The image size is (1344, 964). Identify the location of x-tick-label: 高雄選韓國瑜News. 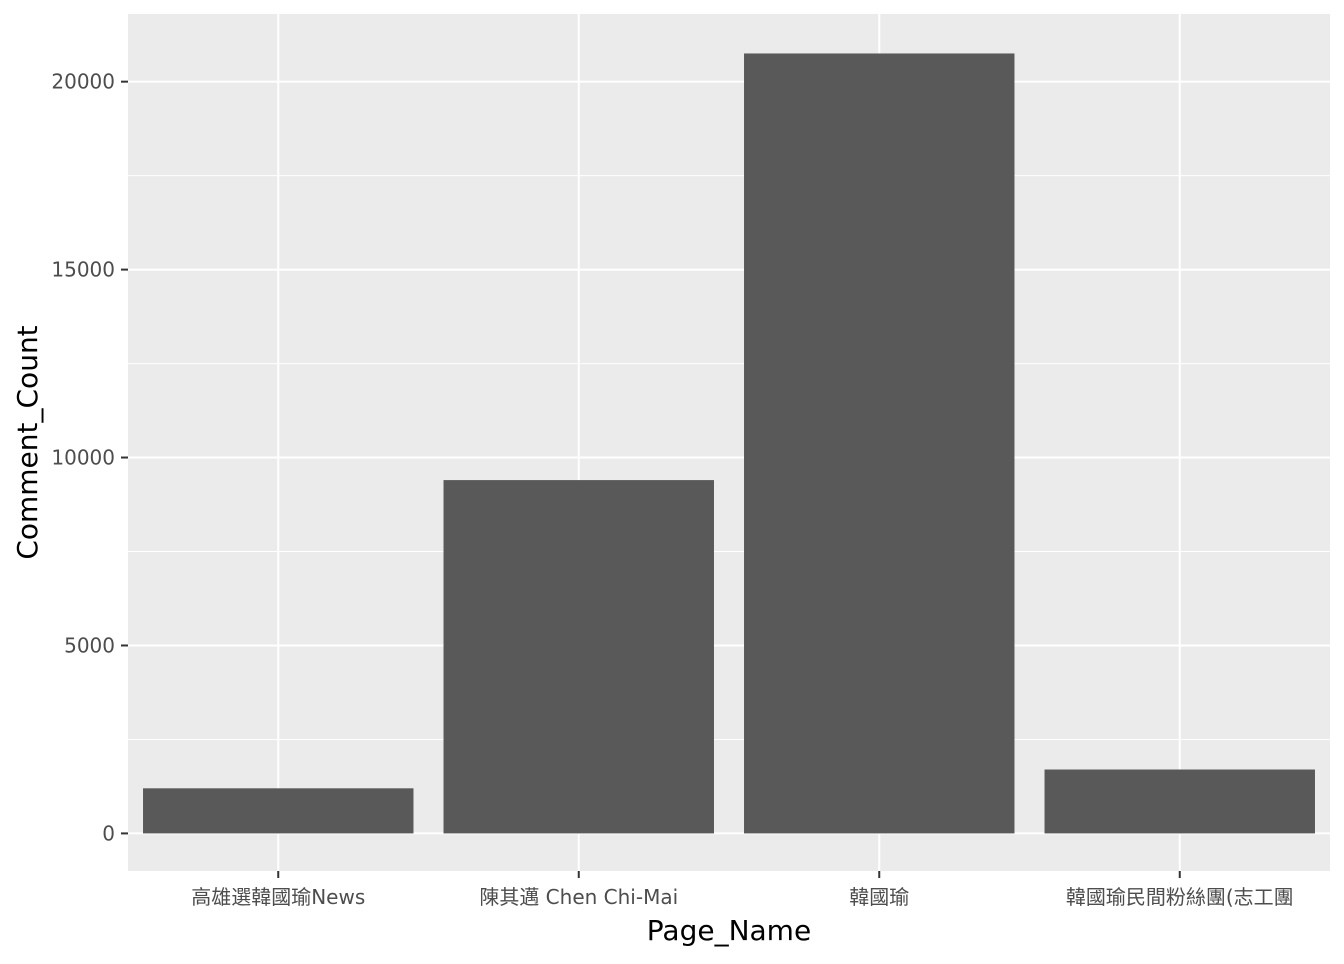
(278, 897).